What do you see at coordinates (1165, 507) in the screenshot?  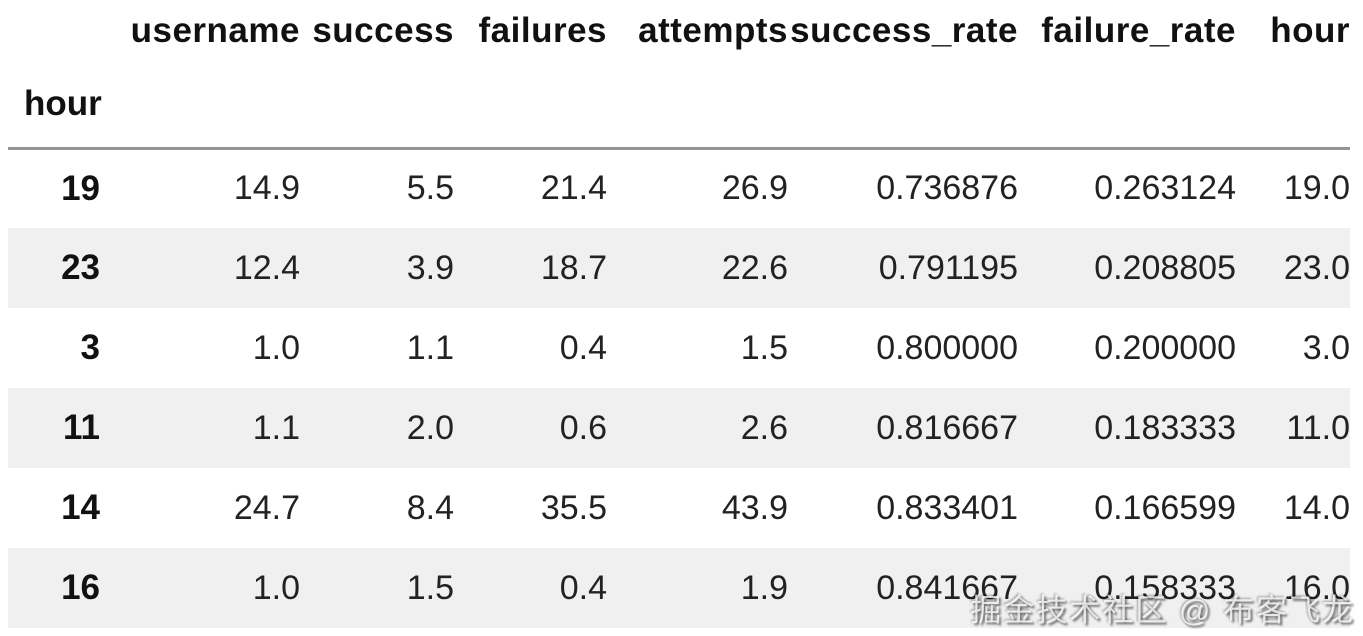 I see `cell-failure-rate: 0.166599` at bounding box center [1165, 507].